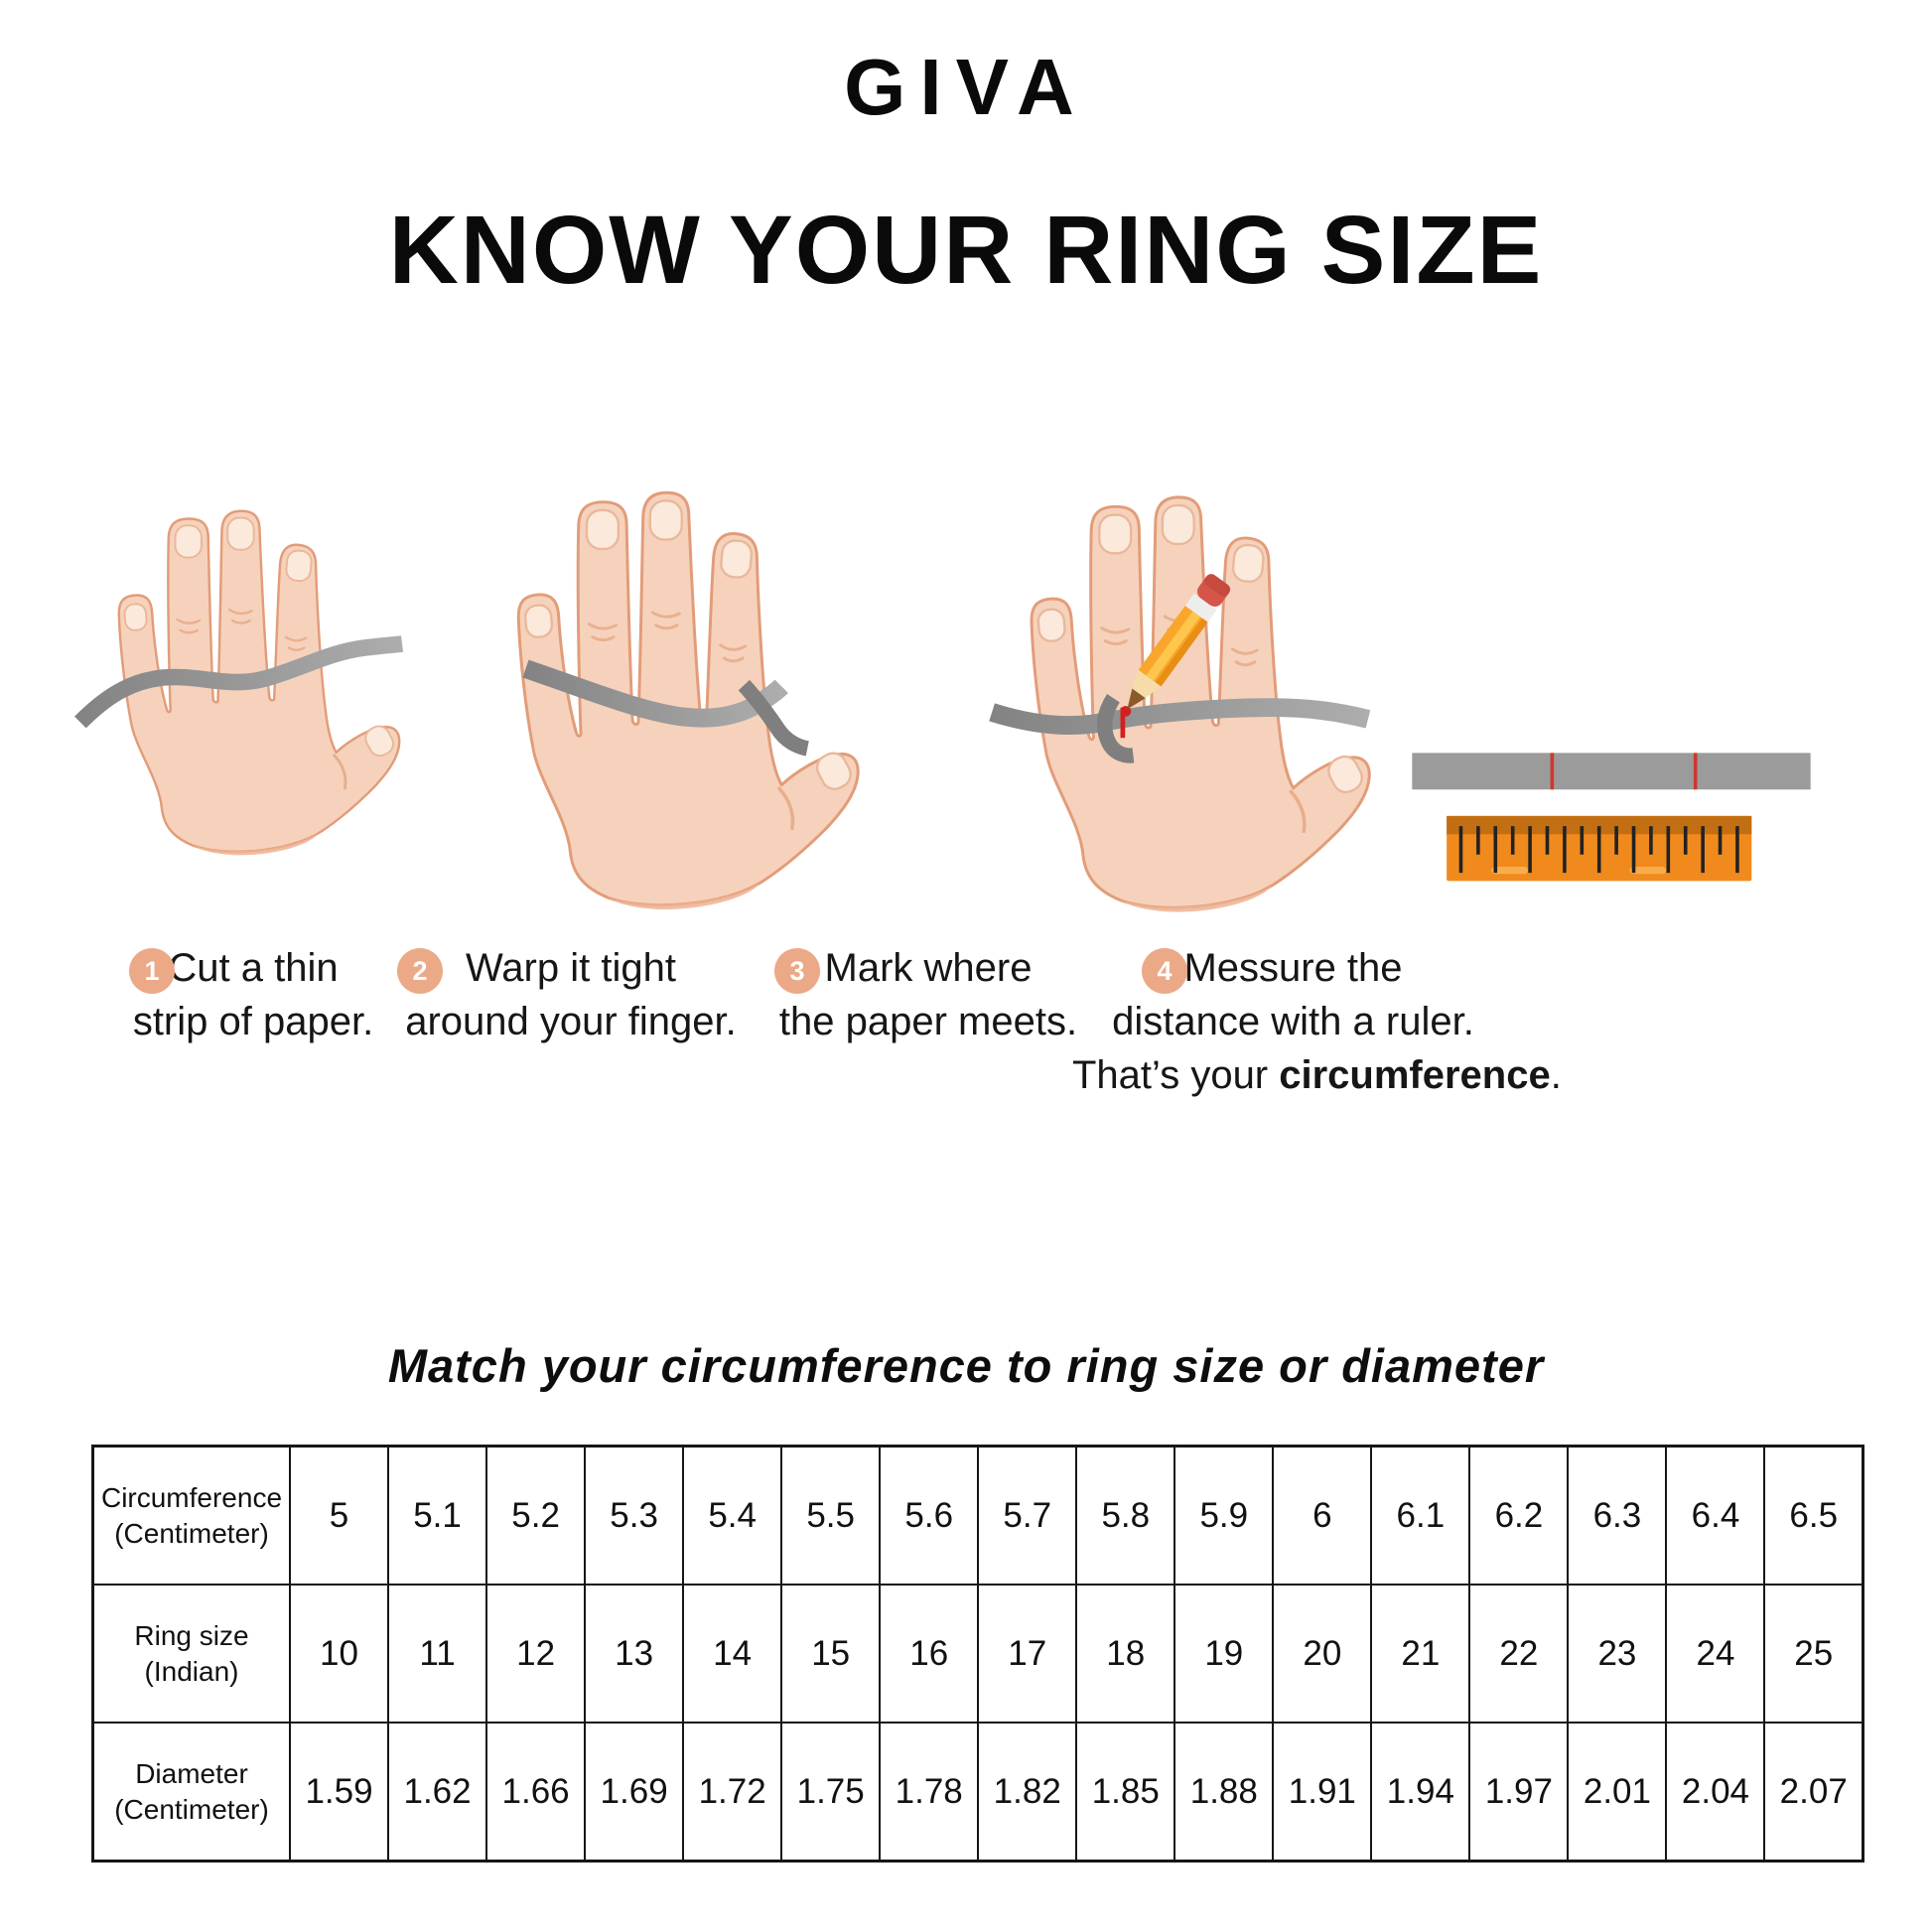  What do you see at coordinates (438, 1654) in the screenshot?
I see `size-cell: 11` at bounding box center [438, 1654].